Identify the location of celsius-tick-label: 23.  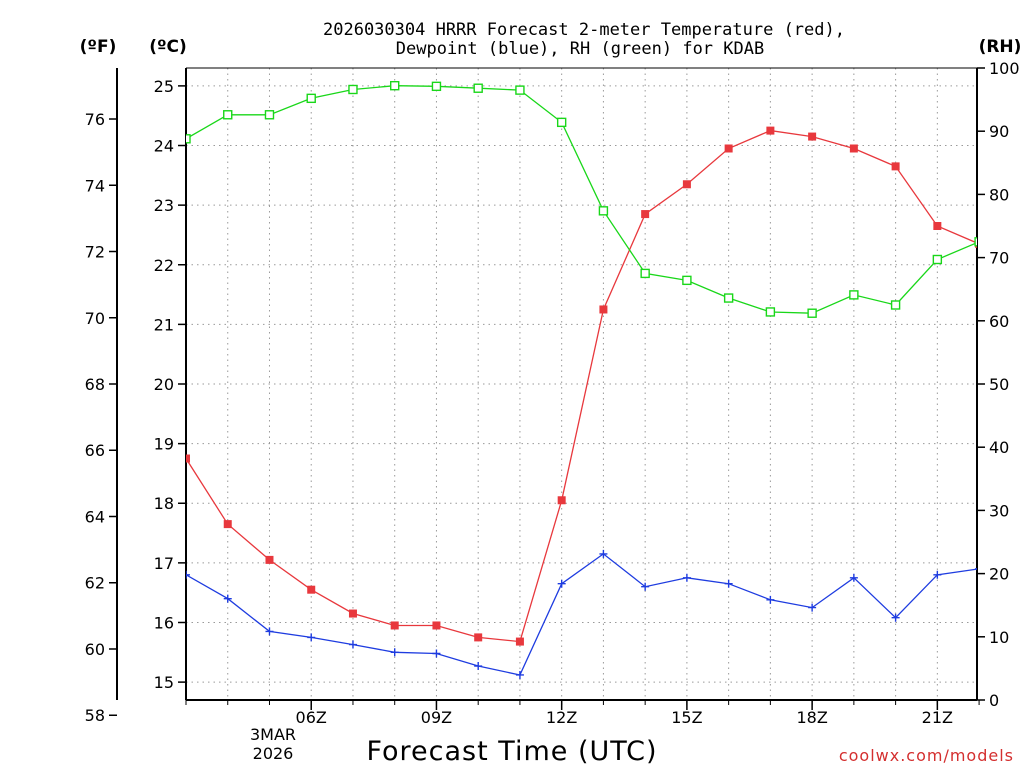
(164, 205).